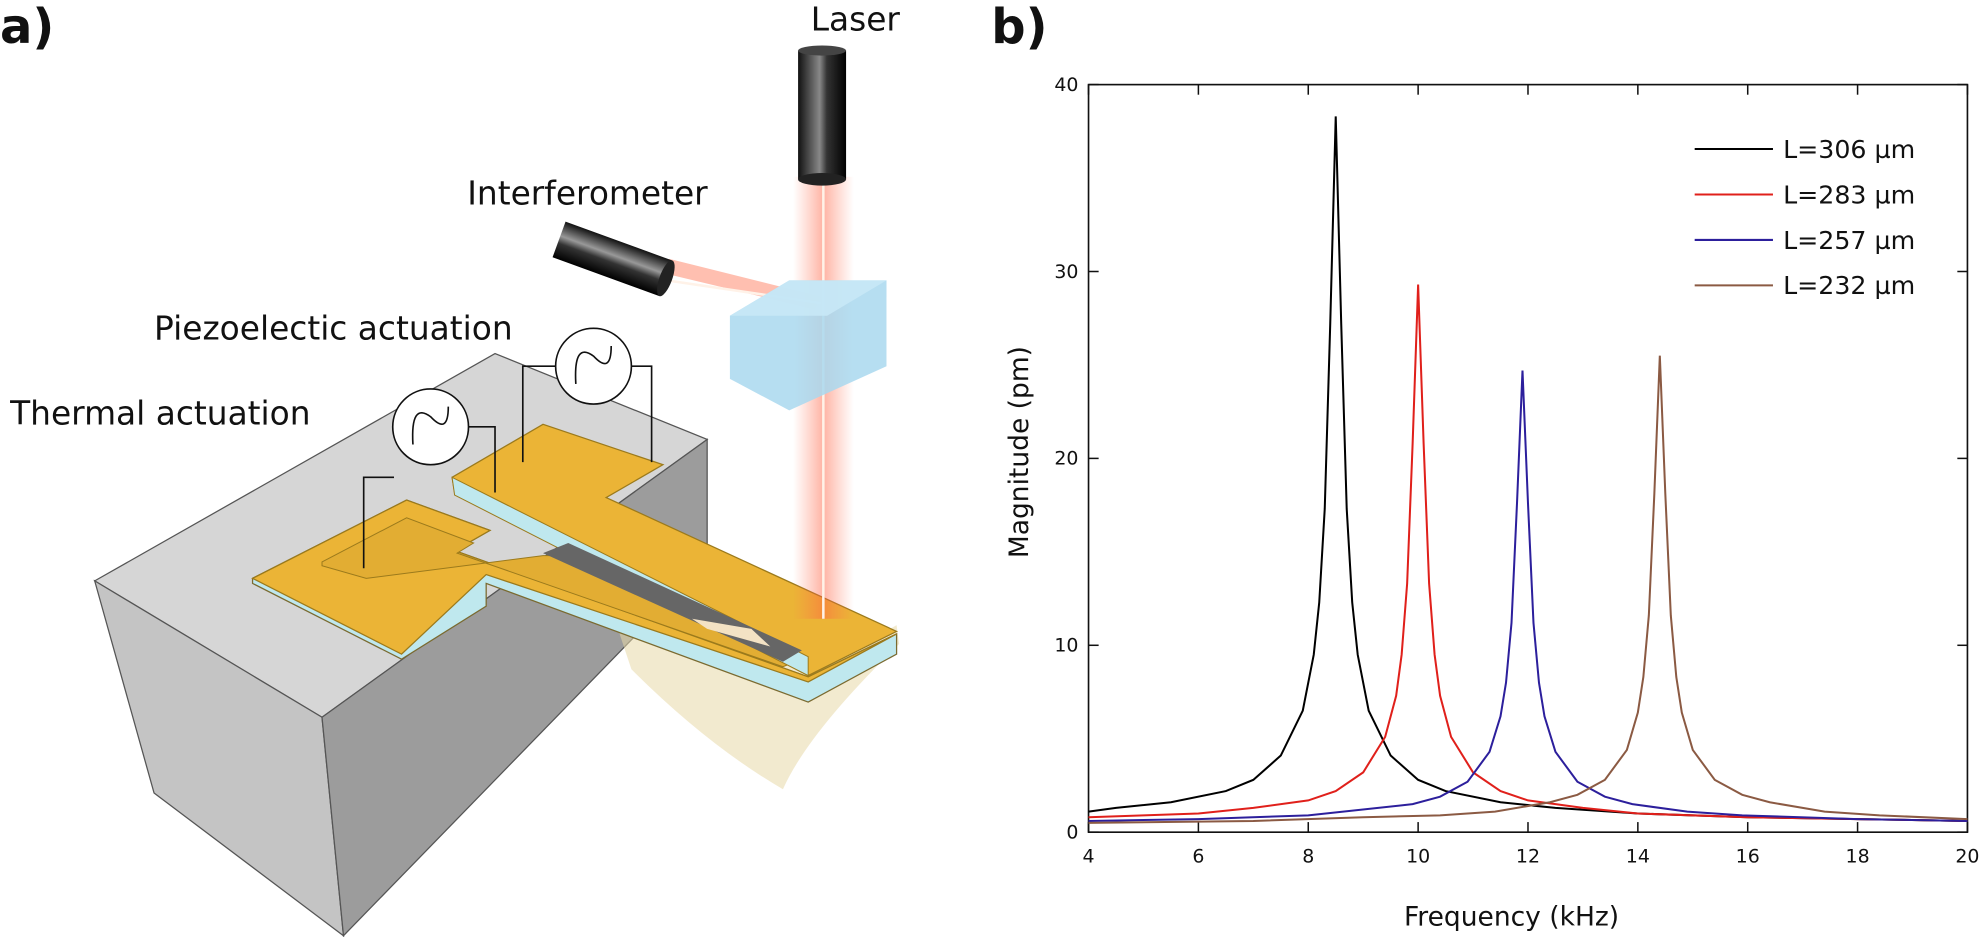 The width and height of the screenshot is (1980, 939). What do you see at coordinates (1066, 272) in the screenshot?
I see `y-tick-label: 30` at bounding box center [1066, 272].